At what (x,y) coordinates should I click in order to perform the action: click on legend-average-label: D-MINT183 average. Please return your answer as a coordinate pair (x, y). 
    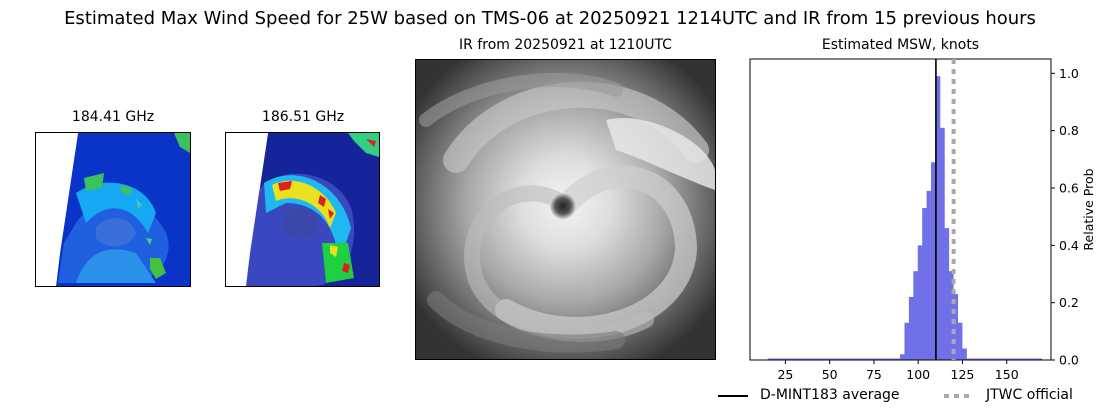
    Looking at the image, I should click on (830, 395).